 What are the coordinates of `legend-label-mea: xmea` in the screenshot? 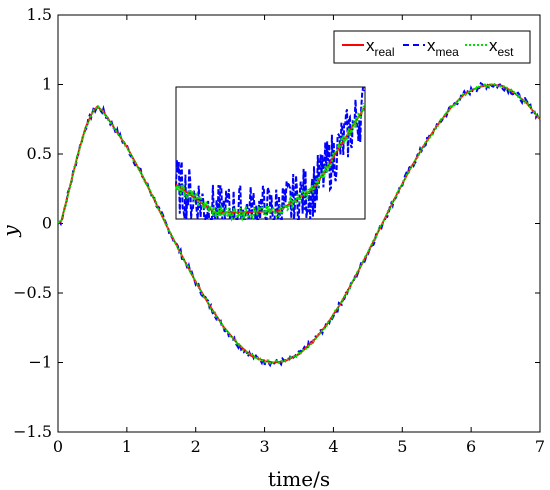 It's located at (443, 47).